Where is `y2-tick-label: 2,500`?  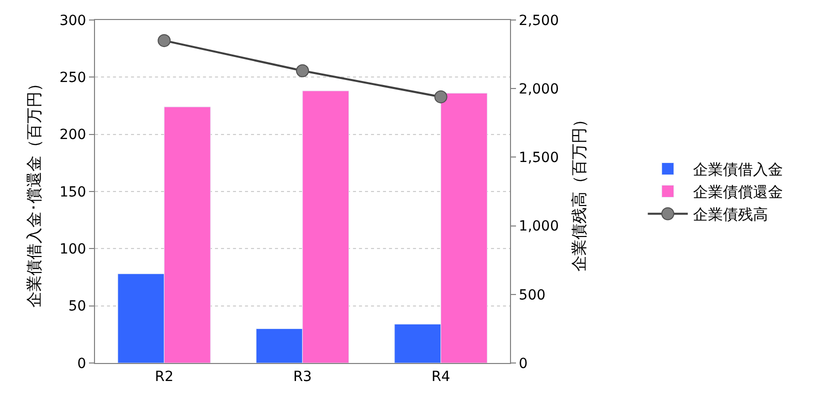 y2-tick-label: 2,500 is located at coordinates (538, 20).